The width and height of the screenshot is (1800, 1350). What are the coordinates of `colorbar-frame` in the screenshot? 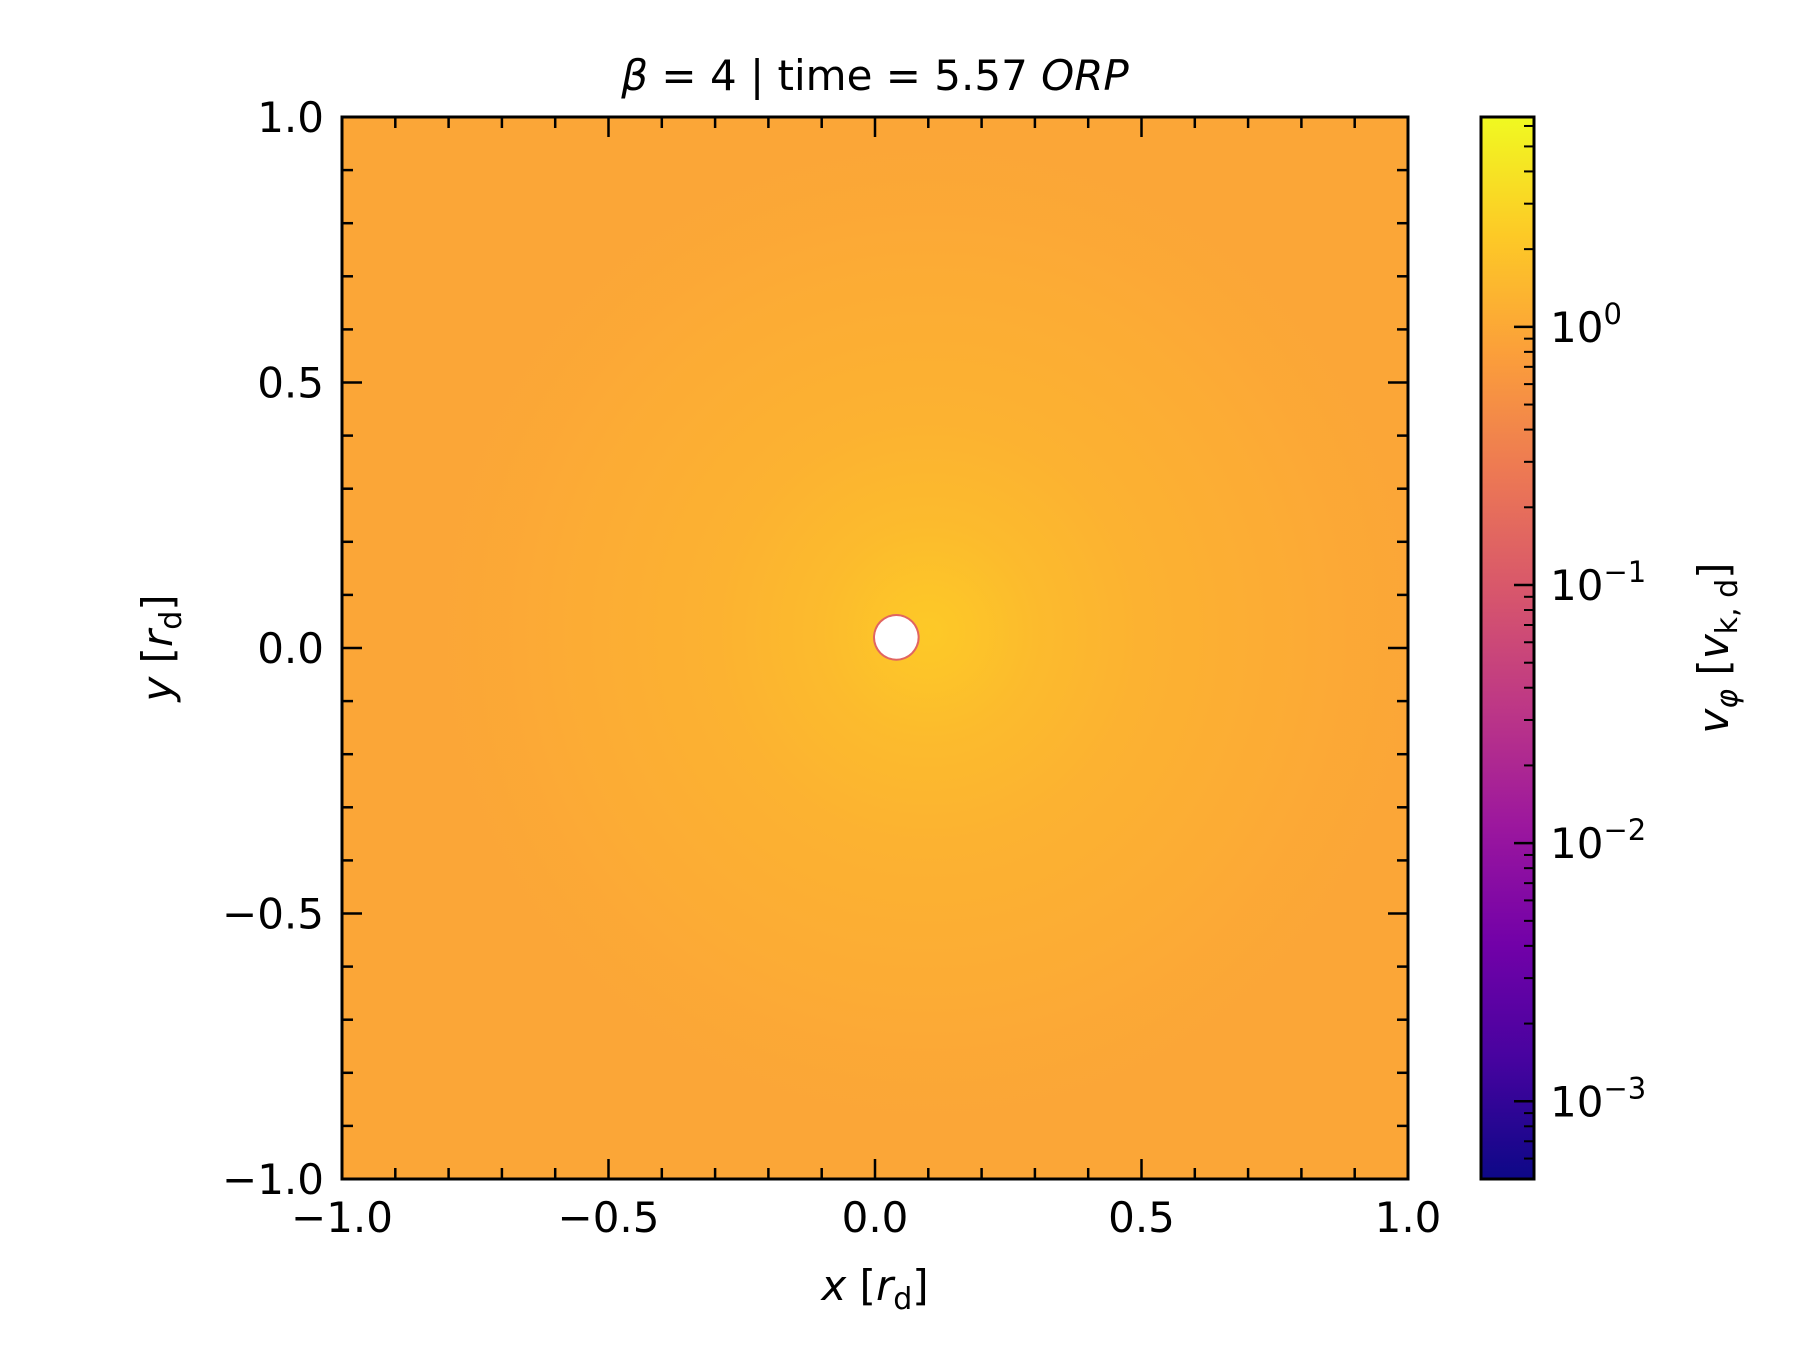 It's located at (1507, 648).